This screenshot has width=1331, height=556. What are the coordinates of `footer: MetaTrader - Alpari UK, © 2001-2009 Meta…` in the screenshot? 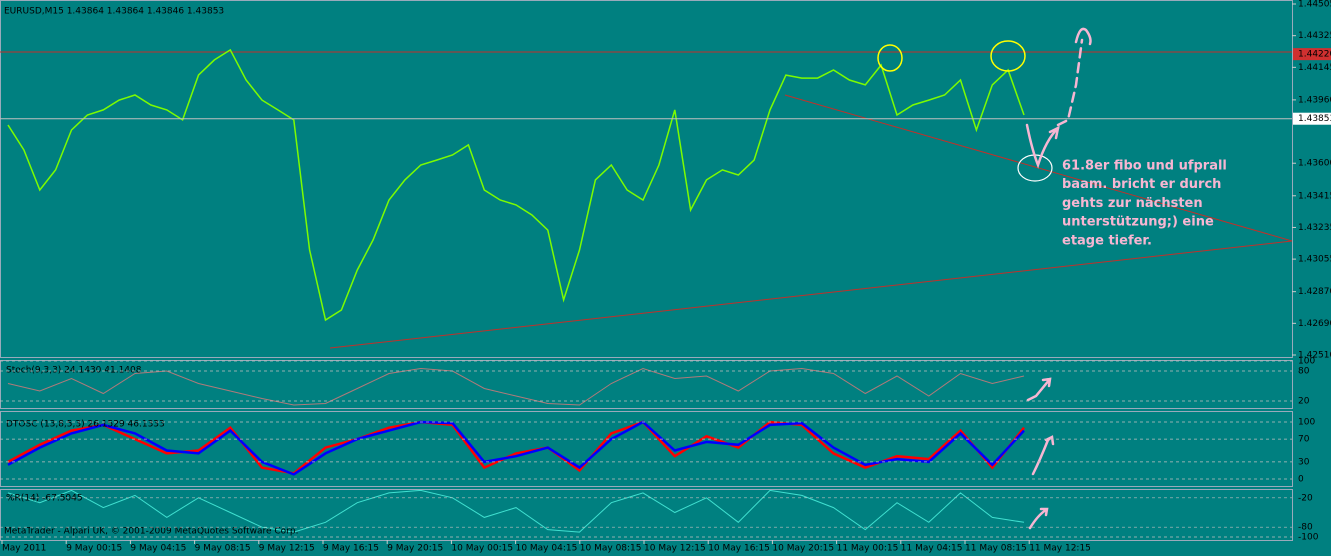 It's located at (151, 532).